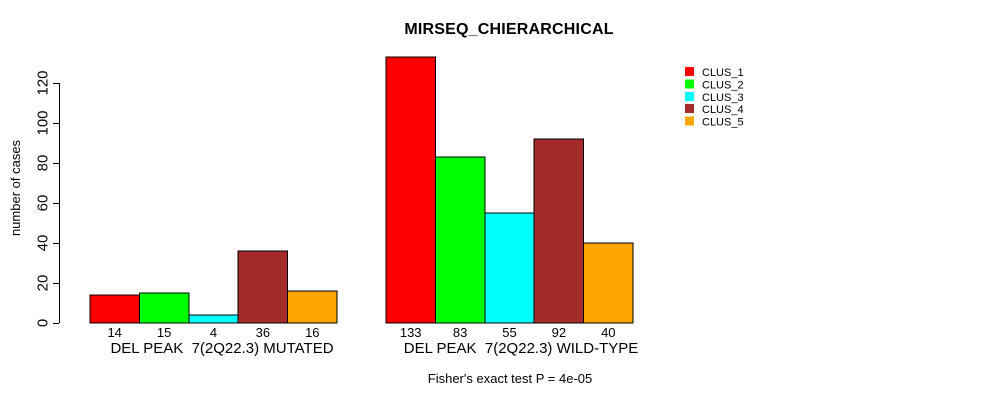  What do you see at coordinates (460, 240) in the screenshot?
I see `bar-clus_2-group2` at bounding box center [460, 240].